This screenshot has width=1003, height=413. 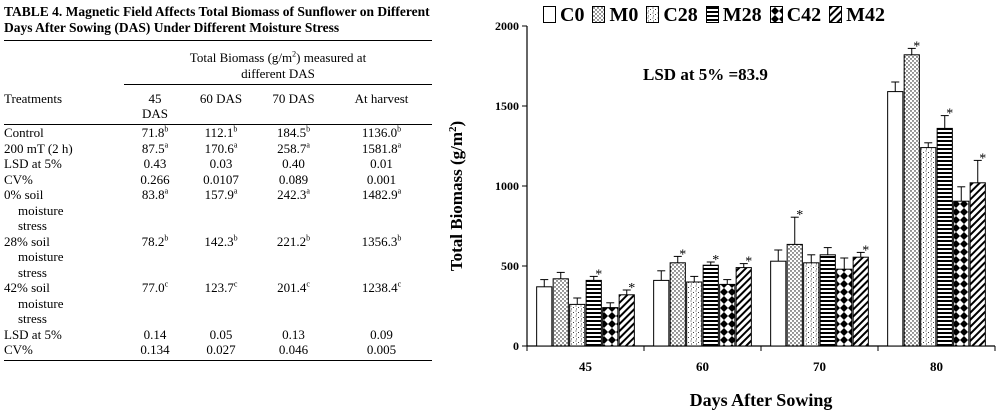 I want to click on row-label: 200 mT (2 h), so click(x=38, y=148).